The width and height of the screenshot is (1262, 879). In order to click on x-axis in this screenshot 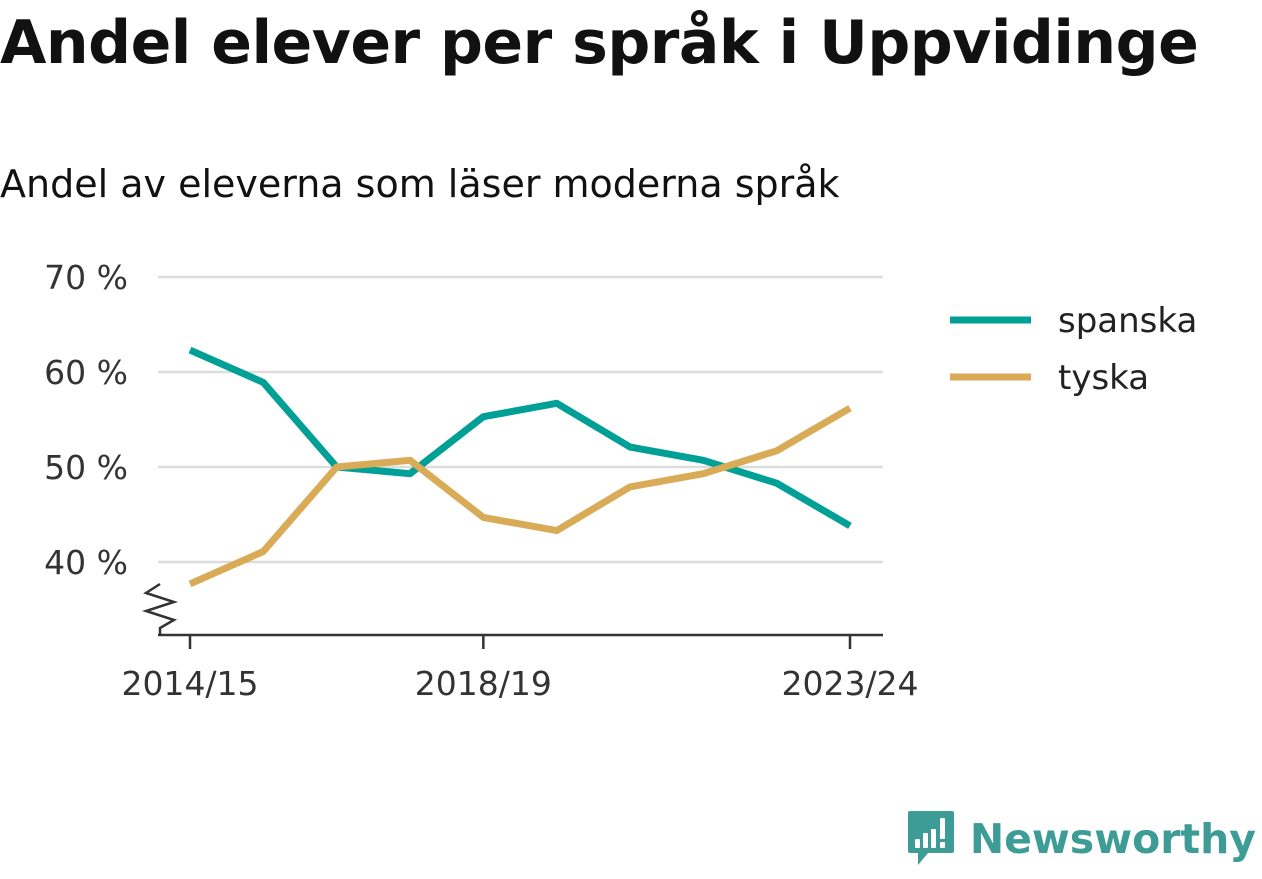, I will do `click(512, 609)`.